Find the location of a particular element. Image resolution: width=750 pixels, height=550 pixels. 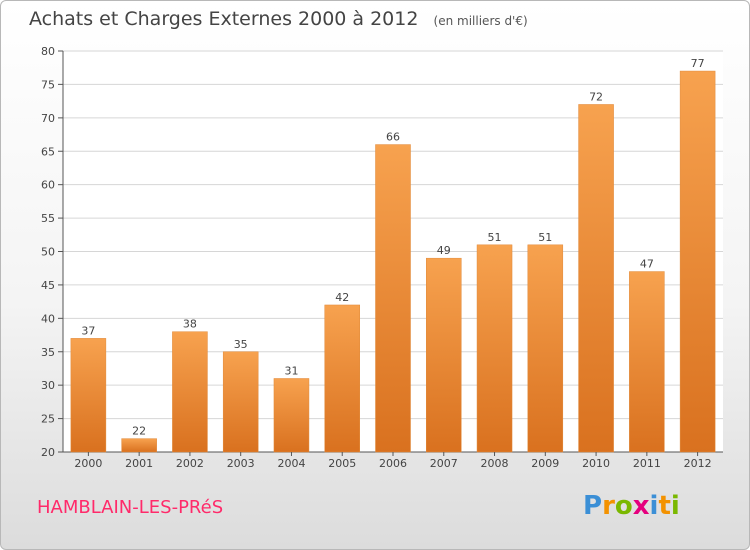

bar-2005 is located at coordinates (342, 378).